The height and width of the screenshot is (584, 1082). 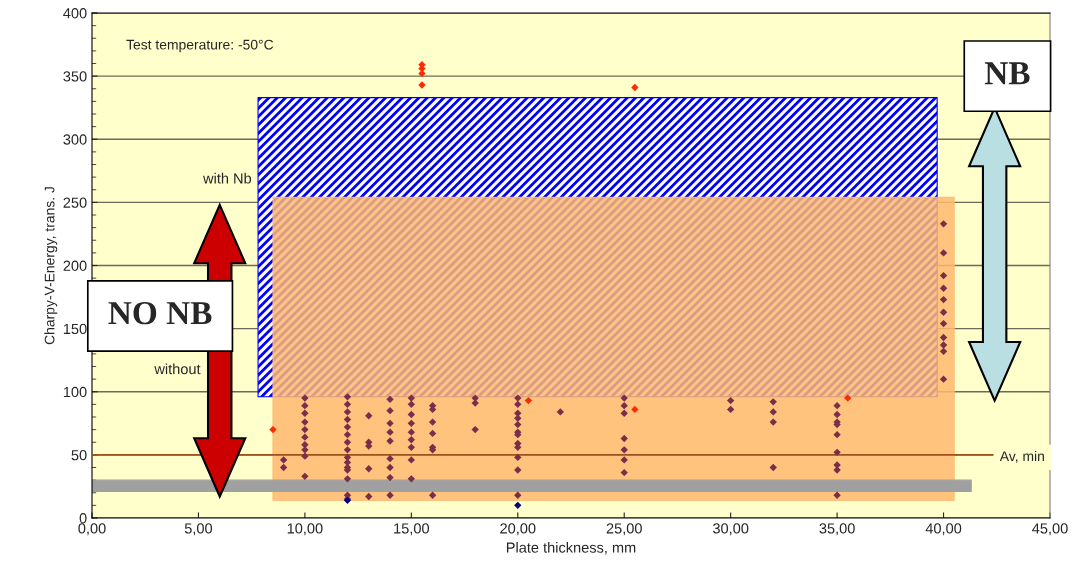 What do you see at coordinates (198, 529) in the screenshot?
I see `x-tick-label: 5,00` at bounding box center [198, 529].